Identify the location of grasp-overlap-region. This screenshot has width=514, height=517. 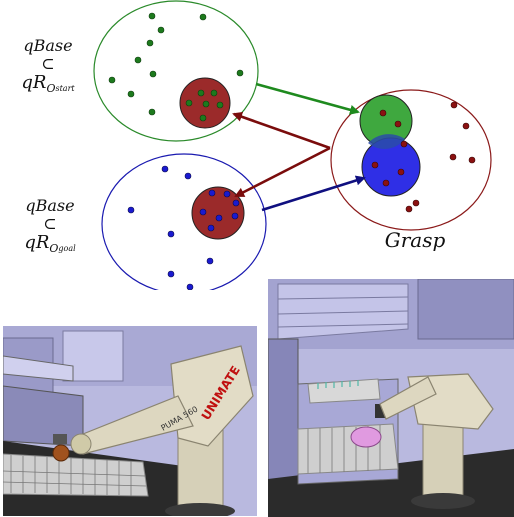
(386, 141).